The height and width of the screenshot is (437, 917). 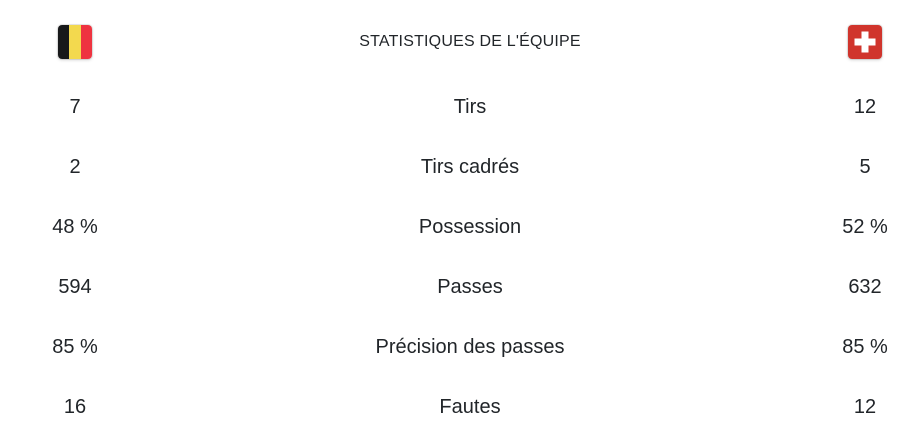 What do you see at coordinates (865, 166) in the screenshot?
I see `away-value: 5` at bounding box center [865, 166].